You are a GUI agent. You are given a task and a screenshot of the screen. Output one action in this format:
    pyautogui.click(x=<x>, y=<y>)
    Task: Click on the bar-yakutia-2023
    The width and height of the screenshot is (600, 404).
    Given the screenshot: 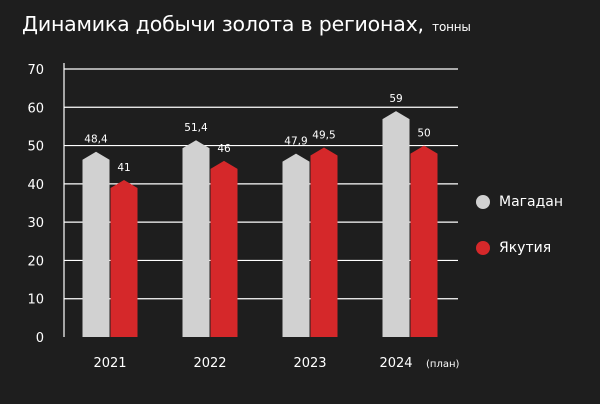 What is the action you would take?
    pyautogui.click(x=324, y=242)
    